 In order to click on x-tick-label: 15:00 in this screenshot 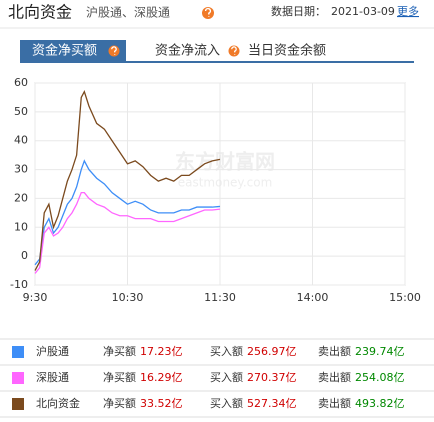, I will do `click(405, 297)`.